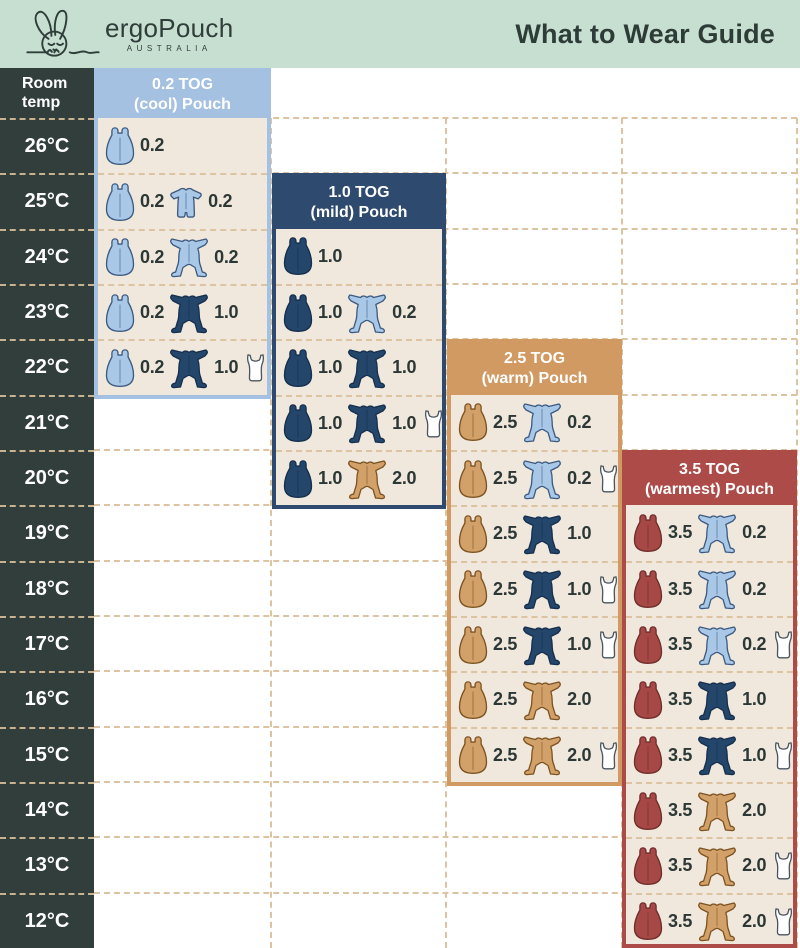  What do you see at coordinates (709, 754) in the screenshot?
I see `row-3.5-tog-15c: 3.5 1.0` at bounding box center [709, 754].